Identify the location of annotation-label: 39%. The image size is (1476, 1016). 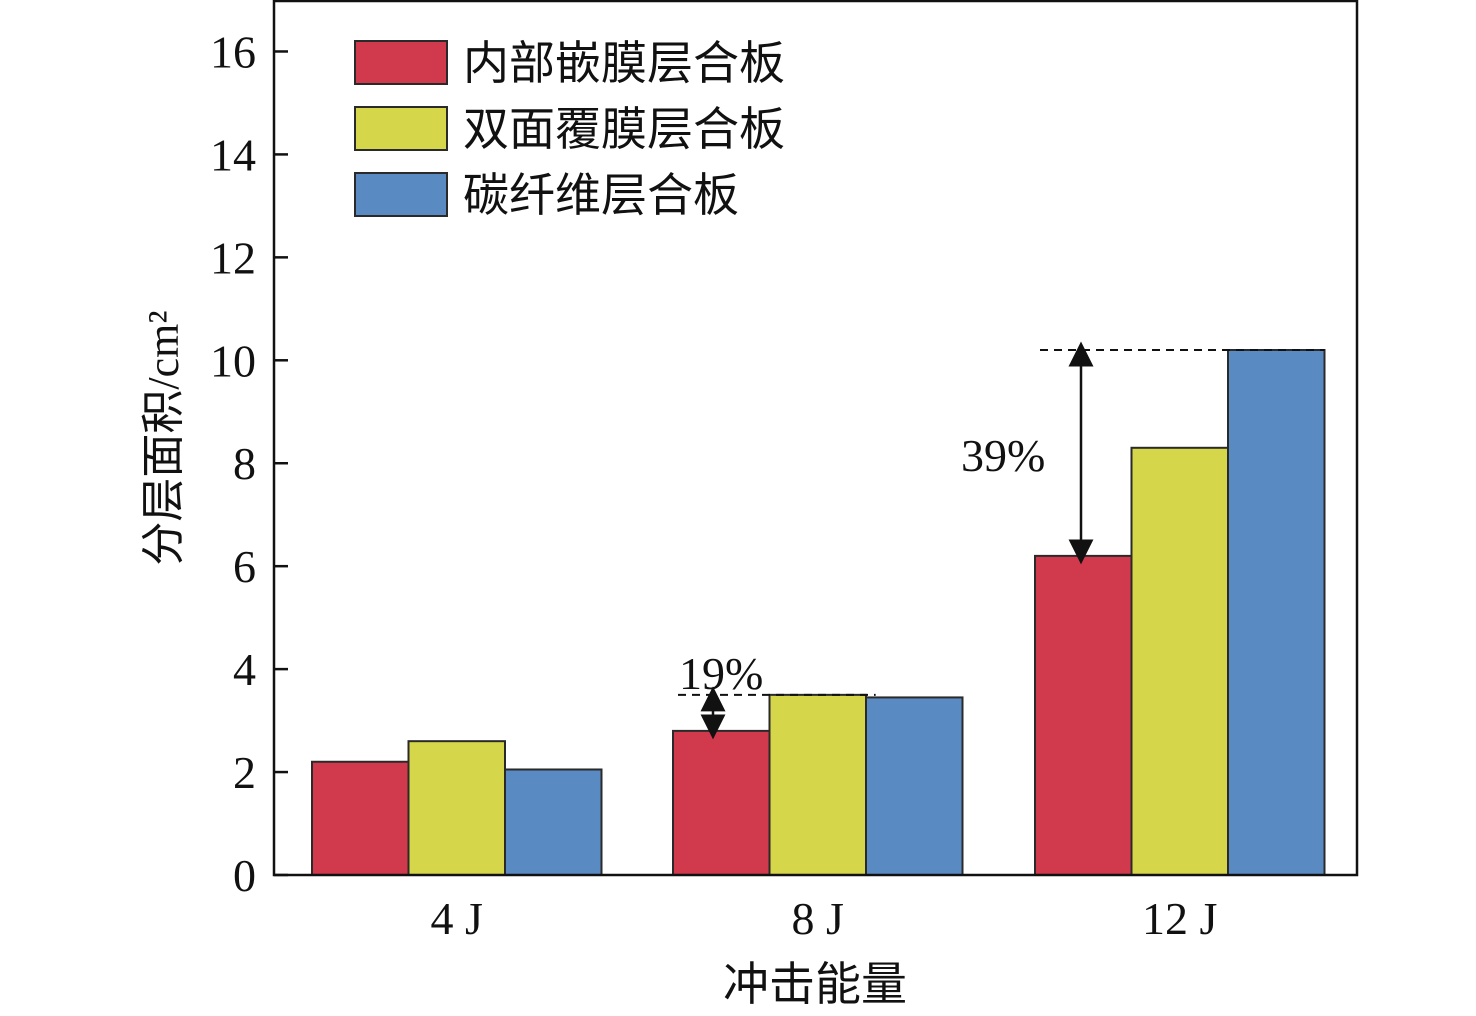
(1003, 455).